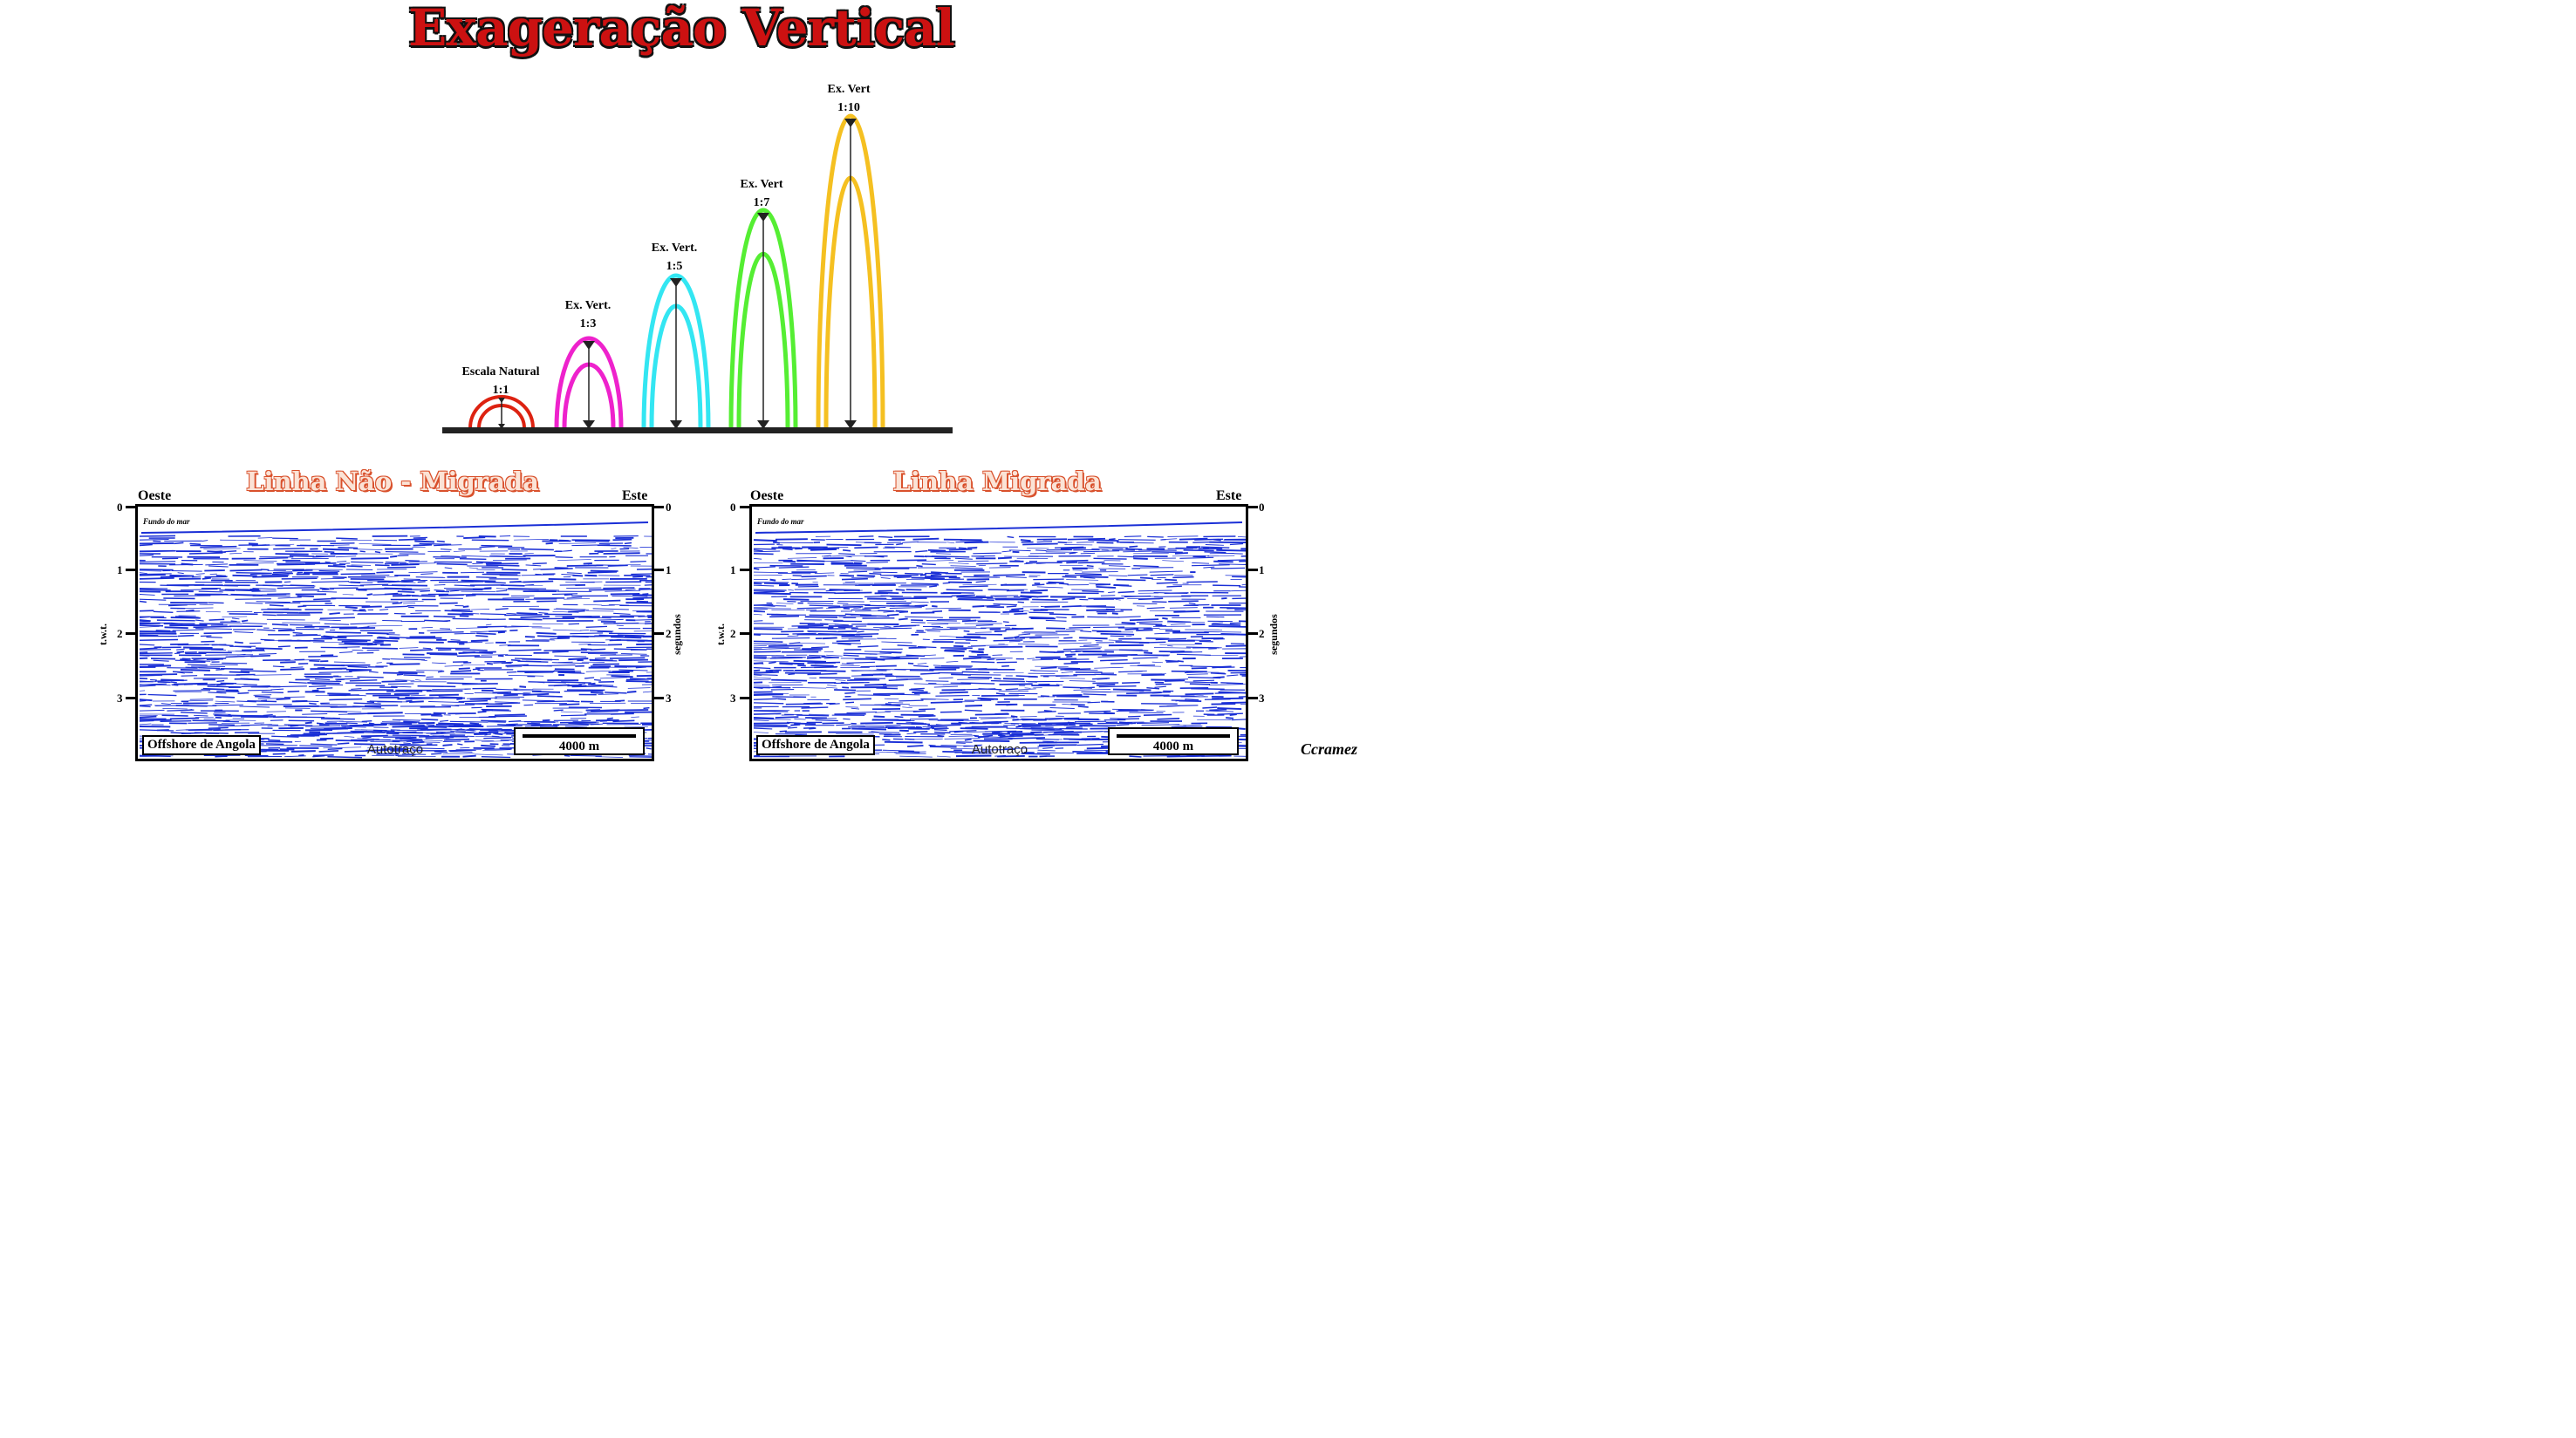 This screenshot has height=1438, width=2576. Describe the element at coordinates (767, 495) in the screenshot. I see `west-label: Oeste` at that location.